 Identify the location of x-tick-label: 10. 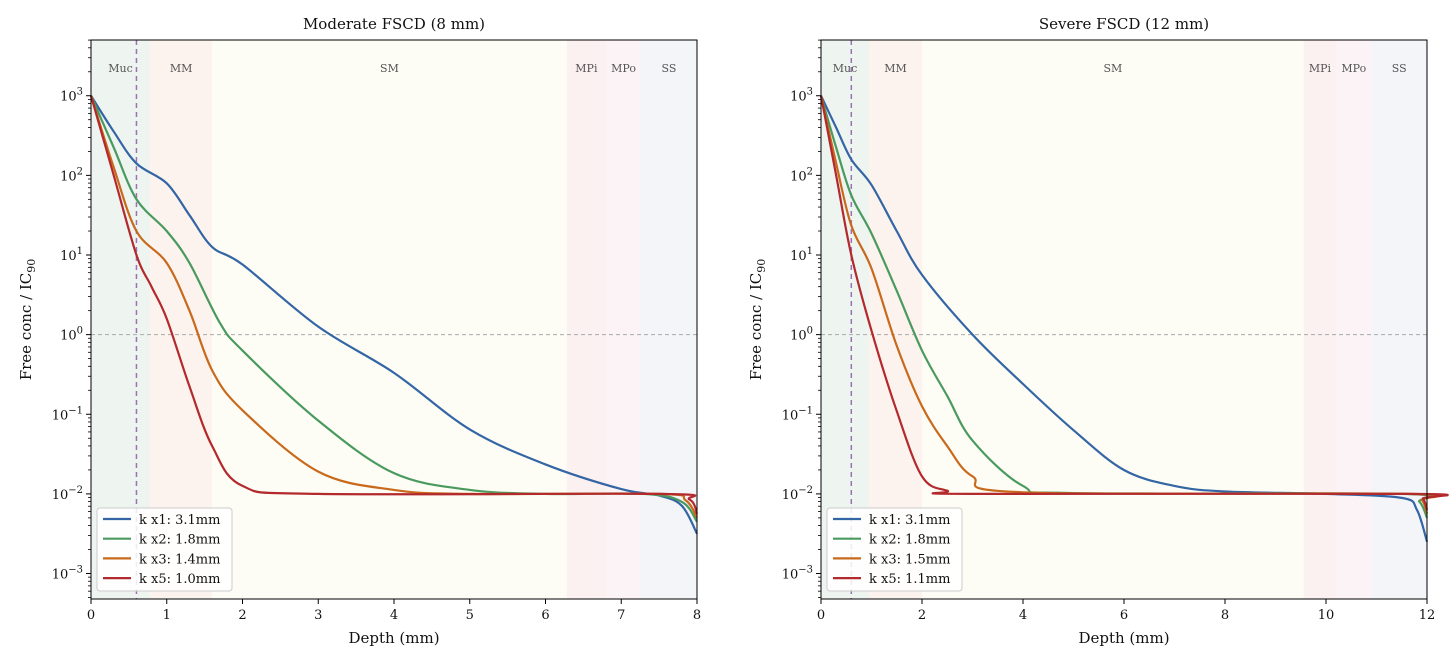
(1326, 615).